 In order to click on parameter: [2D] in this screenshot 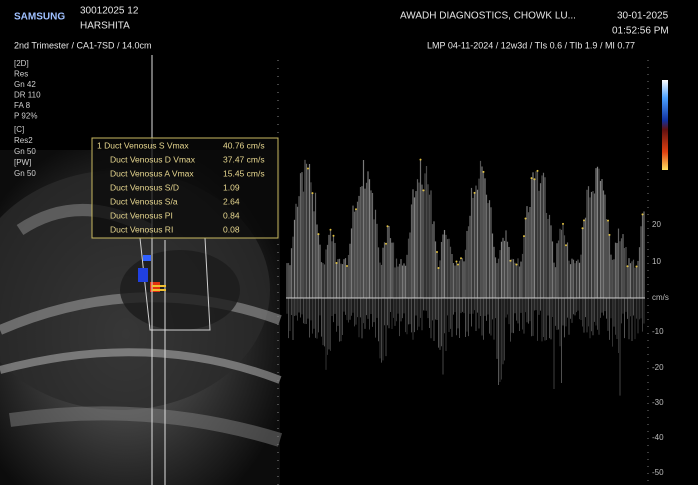, I will do `click(21, 63)`.